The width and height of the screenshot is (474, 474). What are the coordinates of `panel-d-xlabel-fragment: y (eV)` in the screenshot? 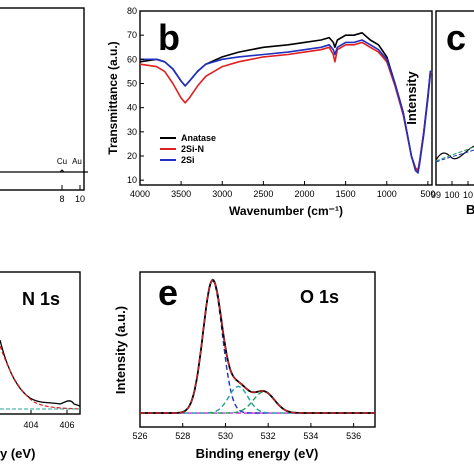 It's located at (17, 453).